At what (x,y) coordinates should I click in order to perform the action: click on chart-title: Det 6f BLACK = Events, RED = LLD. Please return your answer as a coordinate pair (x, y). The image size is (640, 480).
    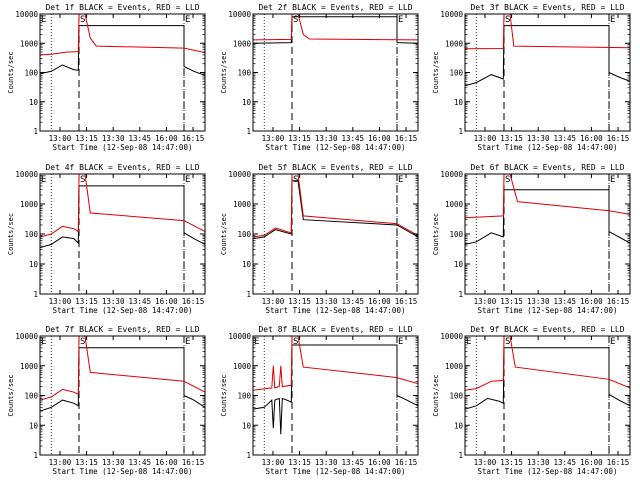
    Looking at the image, I should click on (547, 167).